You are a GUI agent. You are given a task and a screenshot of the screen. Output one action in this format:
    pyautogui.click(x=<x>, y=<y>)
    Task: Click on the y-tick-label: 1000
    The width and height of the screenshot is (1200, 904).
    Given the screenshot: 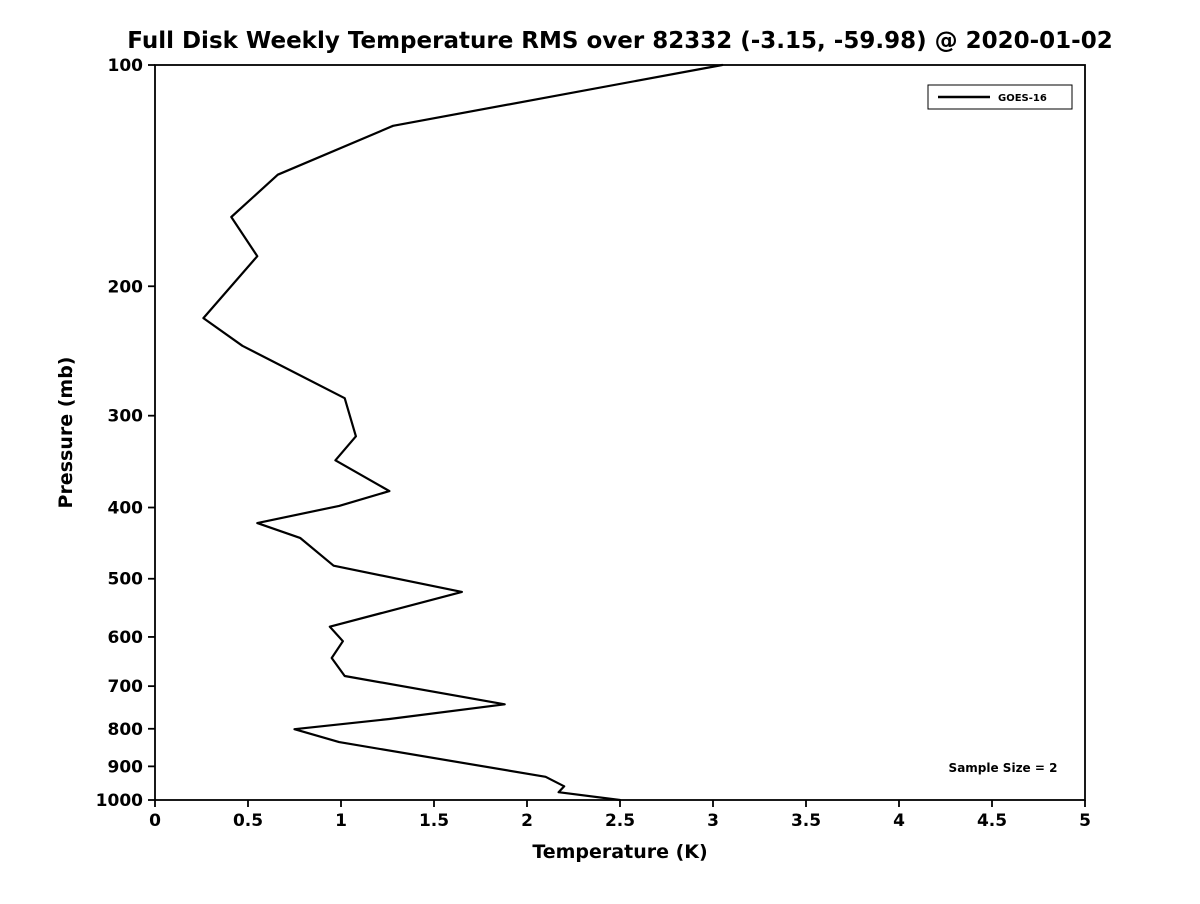 What is the action you would take?
    pyautogui.click(x=119, y=801)
    